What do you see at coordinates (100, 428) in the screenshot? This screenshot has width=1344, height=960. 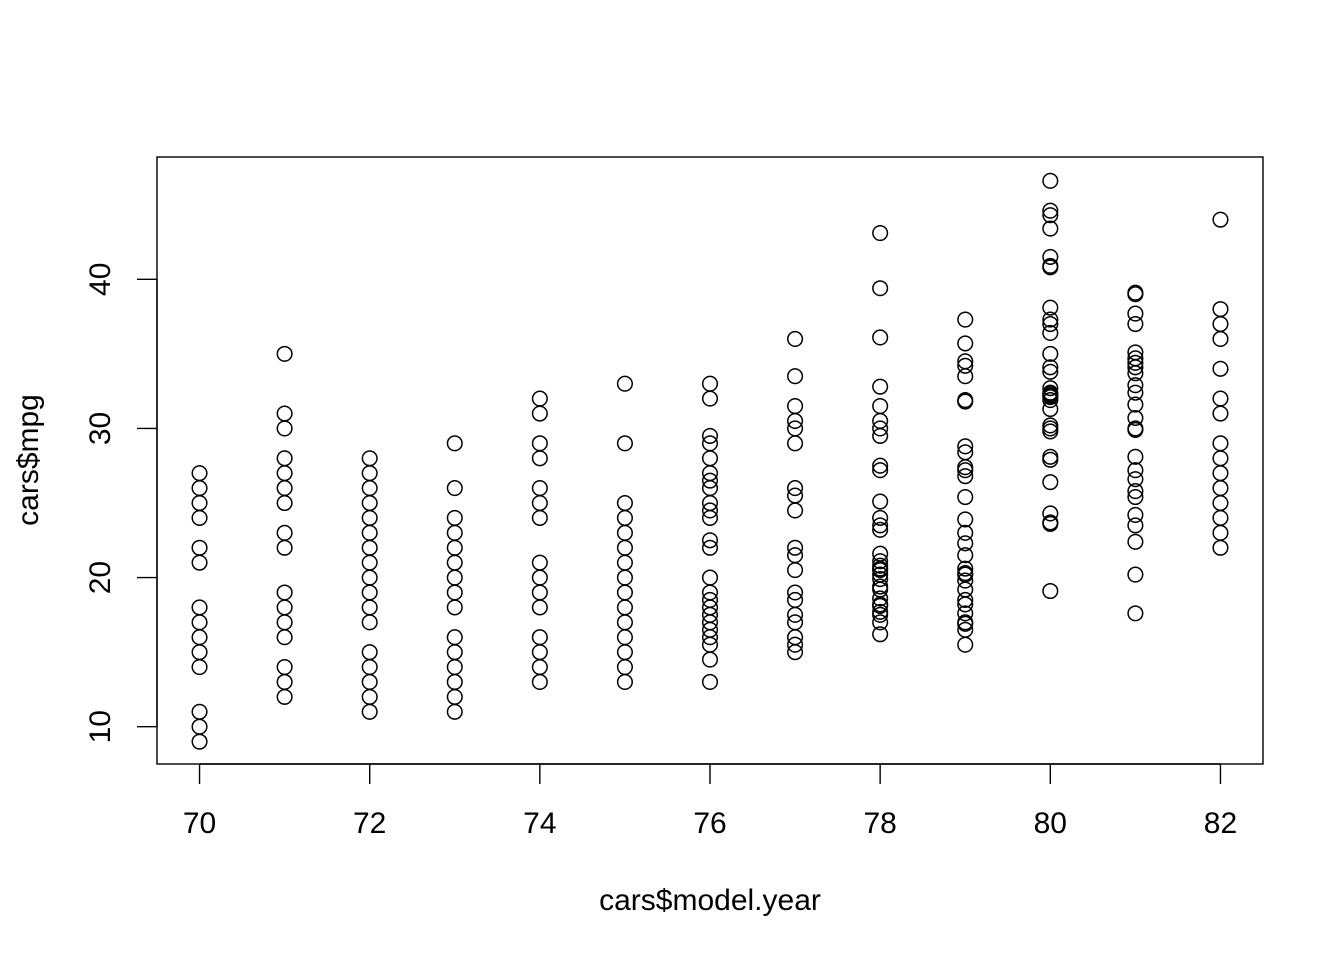 I see `y-tick-label: 30` at bounding box center [100, 428].